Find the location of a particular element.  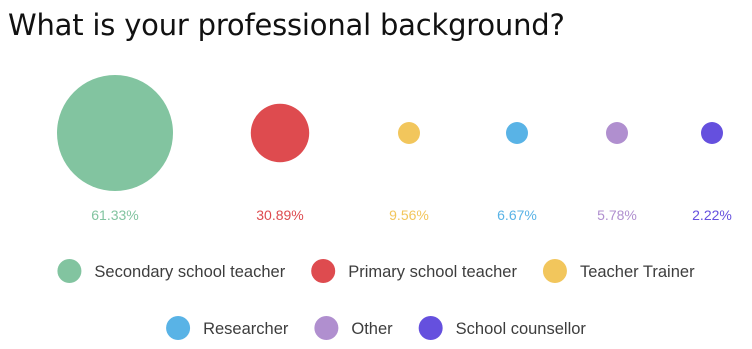

legend-label-secondary-school-teacher: Secondary school teacher is located at coordinates (189, 272).